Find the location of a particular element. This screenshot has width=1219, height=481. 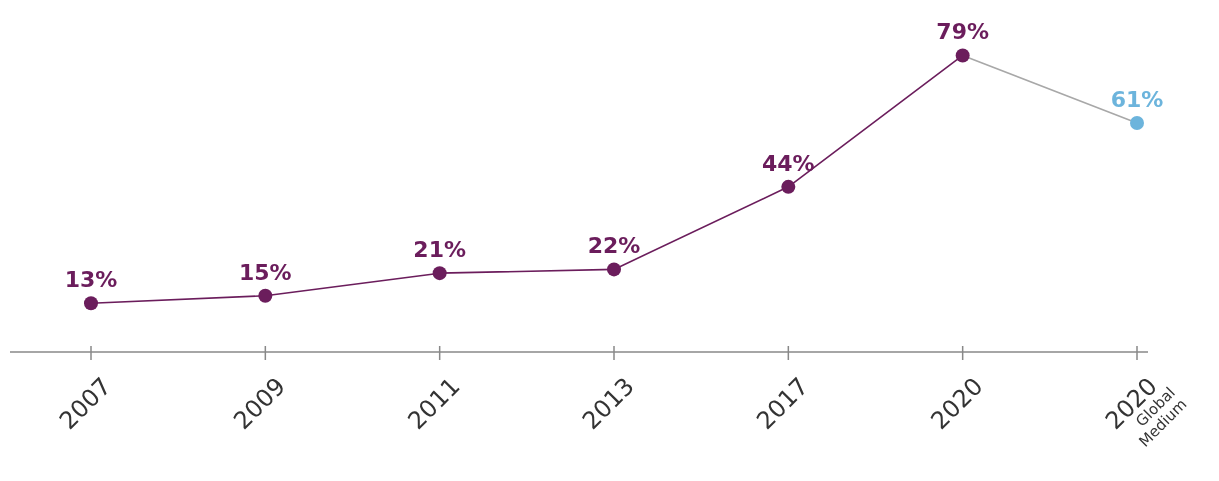

data-label: 21% is located at coordinates (439, 250).